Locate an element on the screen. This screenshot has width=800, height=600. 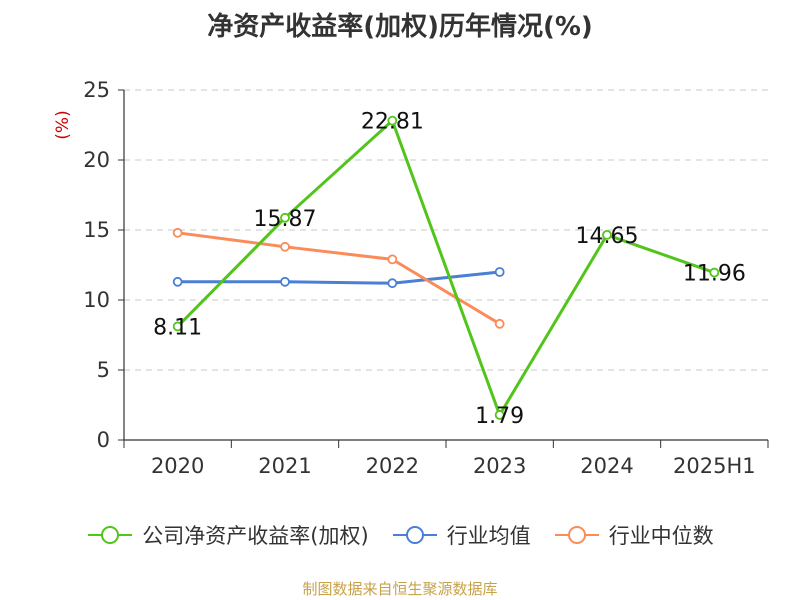
data-label: 14.65 is located at coordinates (607, 236).